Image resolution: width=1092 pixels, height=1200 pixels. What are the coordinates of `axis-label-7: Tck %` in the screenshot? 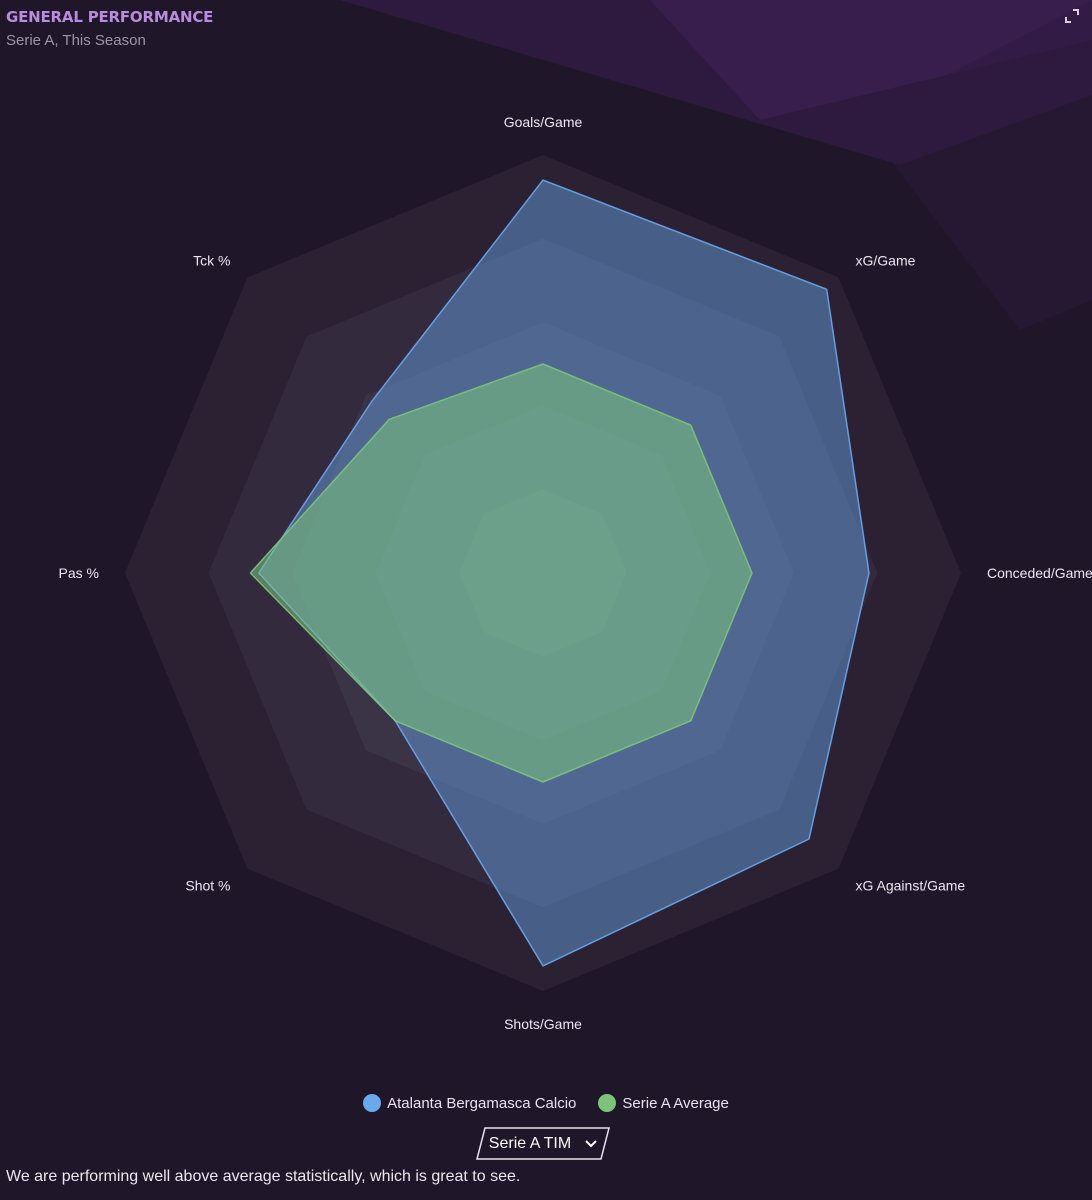 It's located at (211, 261).